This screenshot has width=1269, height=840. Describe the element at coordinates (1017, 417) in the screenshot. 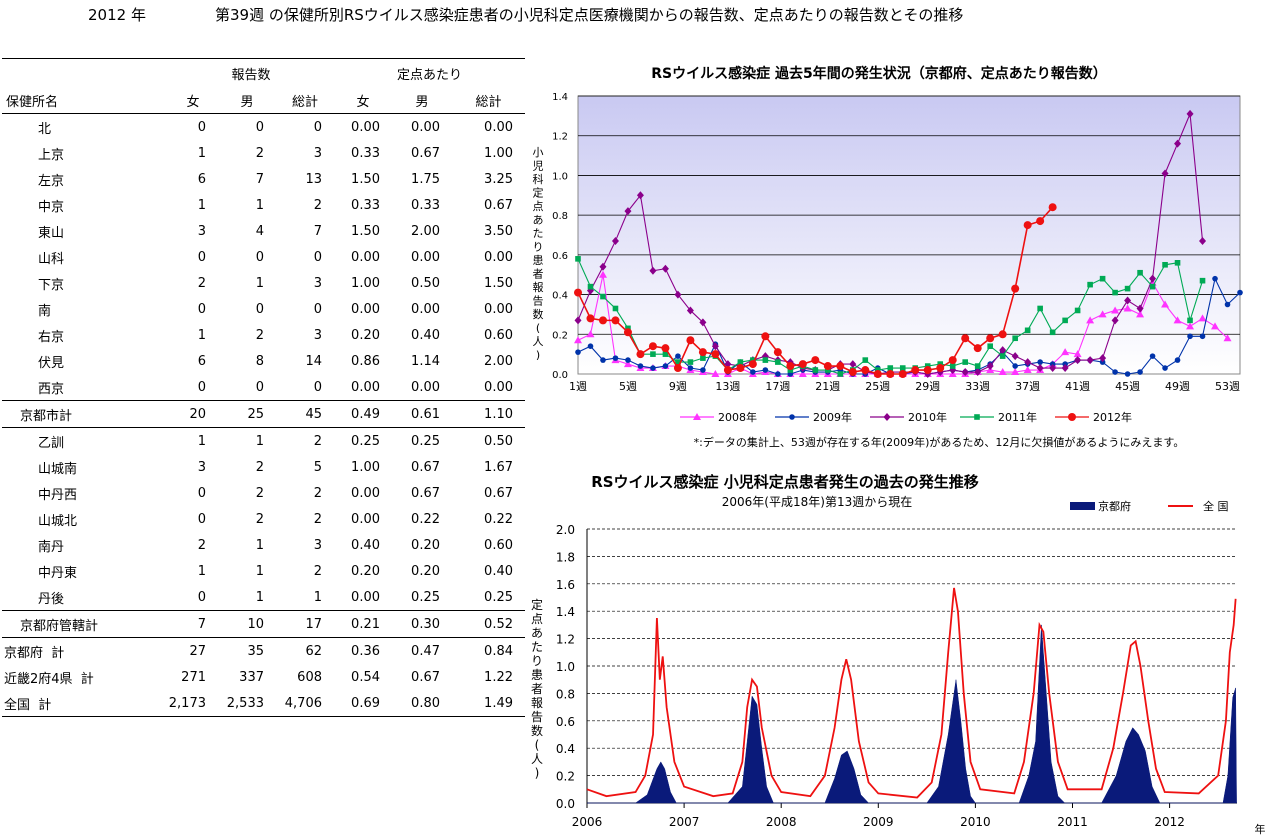

I see `legend-label: 2011年` at that location.